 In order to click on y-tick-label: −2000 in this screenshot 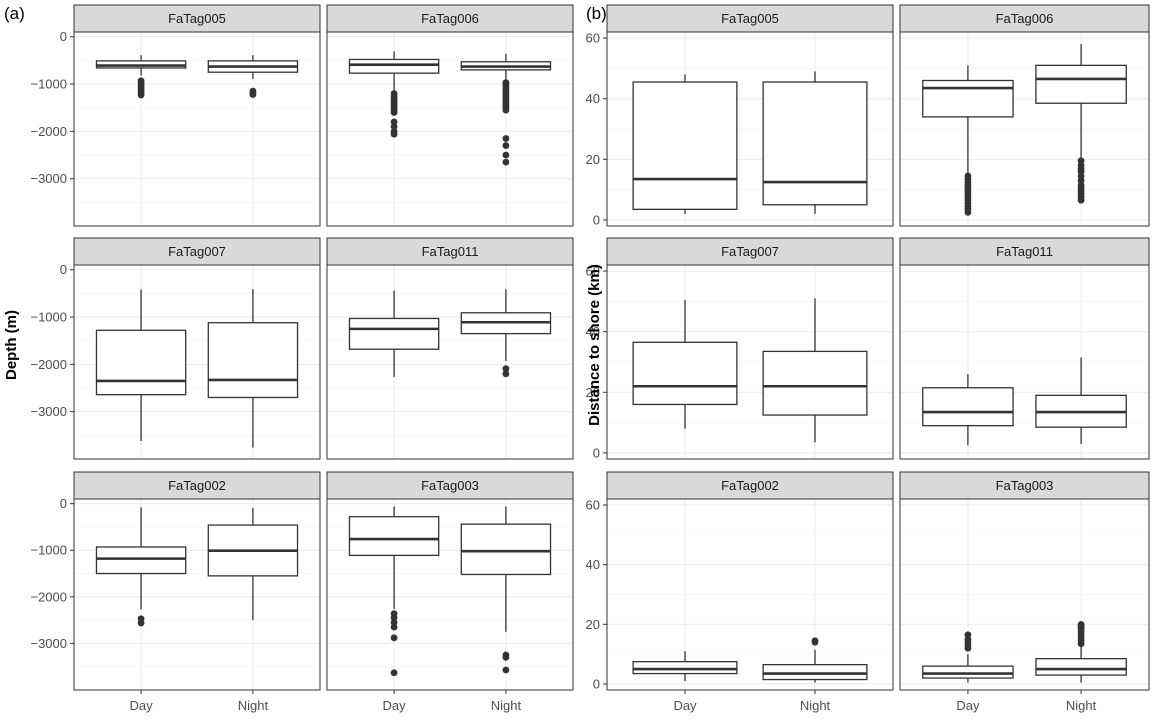, I will do `click(48, 364)`.